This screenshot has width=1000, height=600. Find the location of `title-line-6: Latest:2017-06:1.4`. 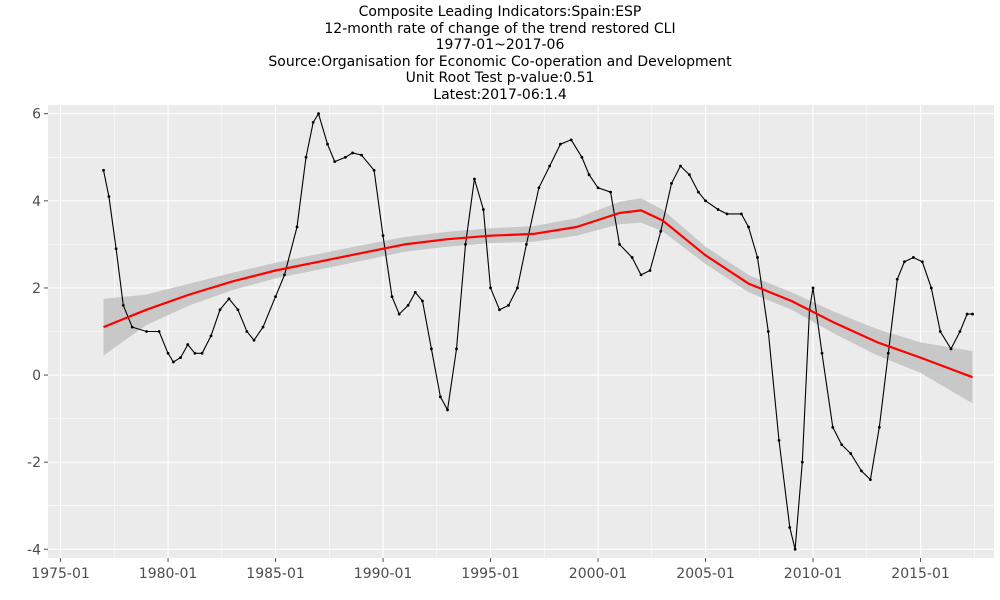

title-line-6: Latest:2017-06:1.4 is located at coordinates (500, 94).